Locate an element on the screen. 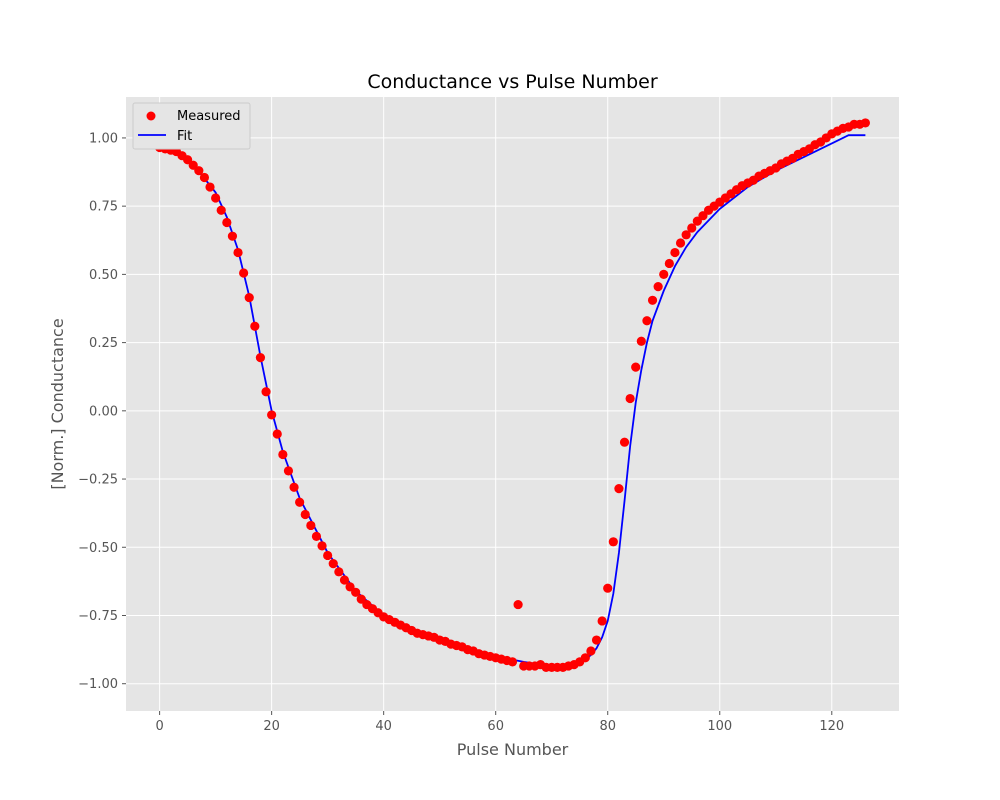 Image resolution: width=1000 pixels, height=800 pixels. legend: Measured Fit is located at coordinates (191, 126).